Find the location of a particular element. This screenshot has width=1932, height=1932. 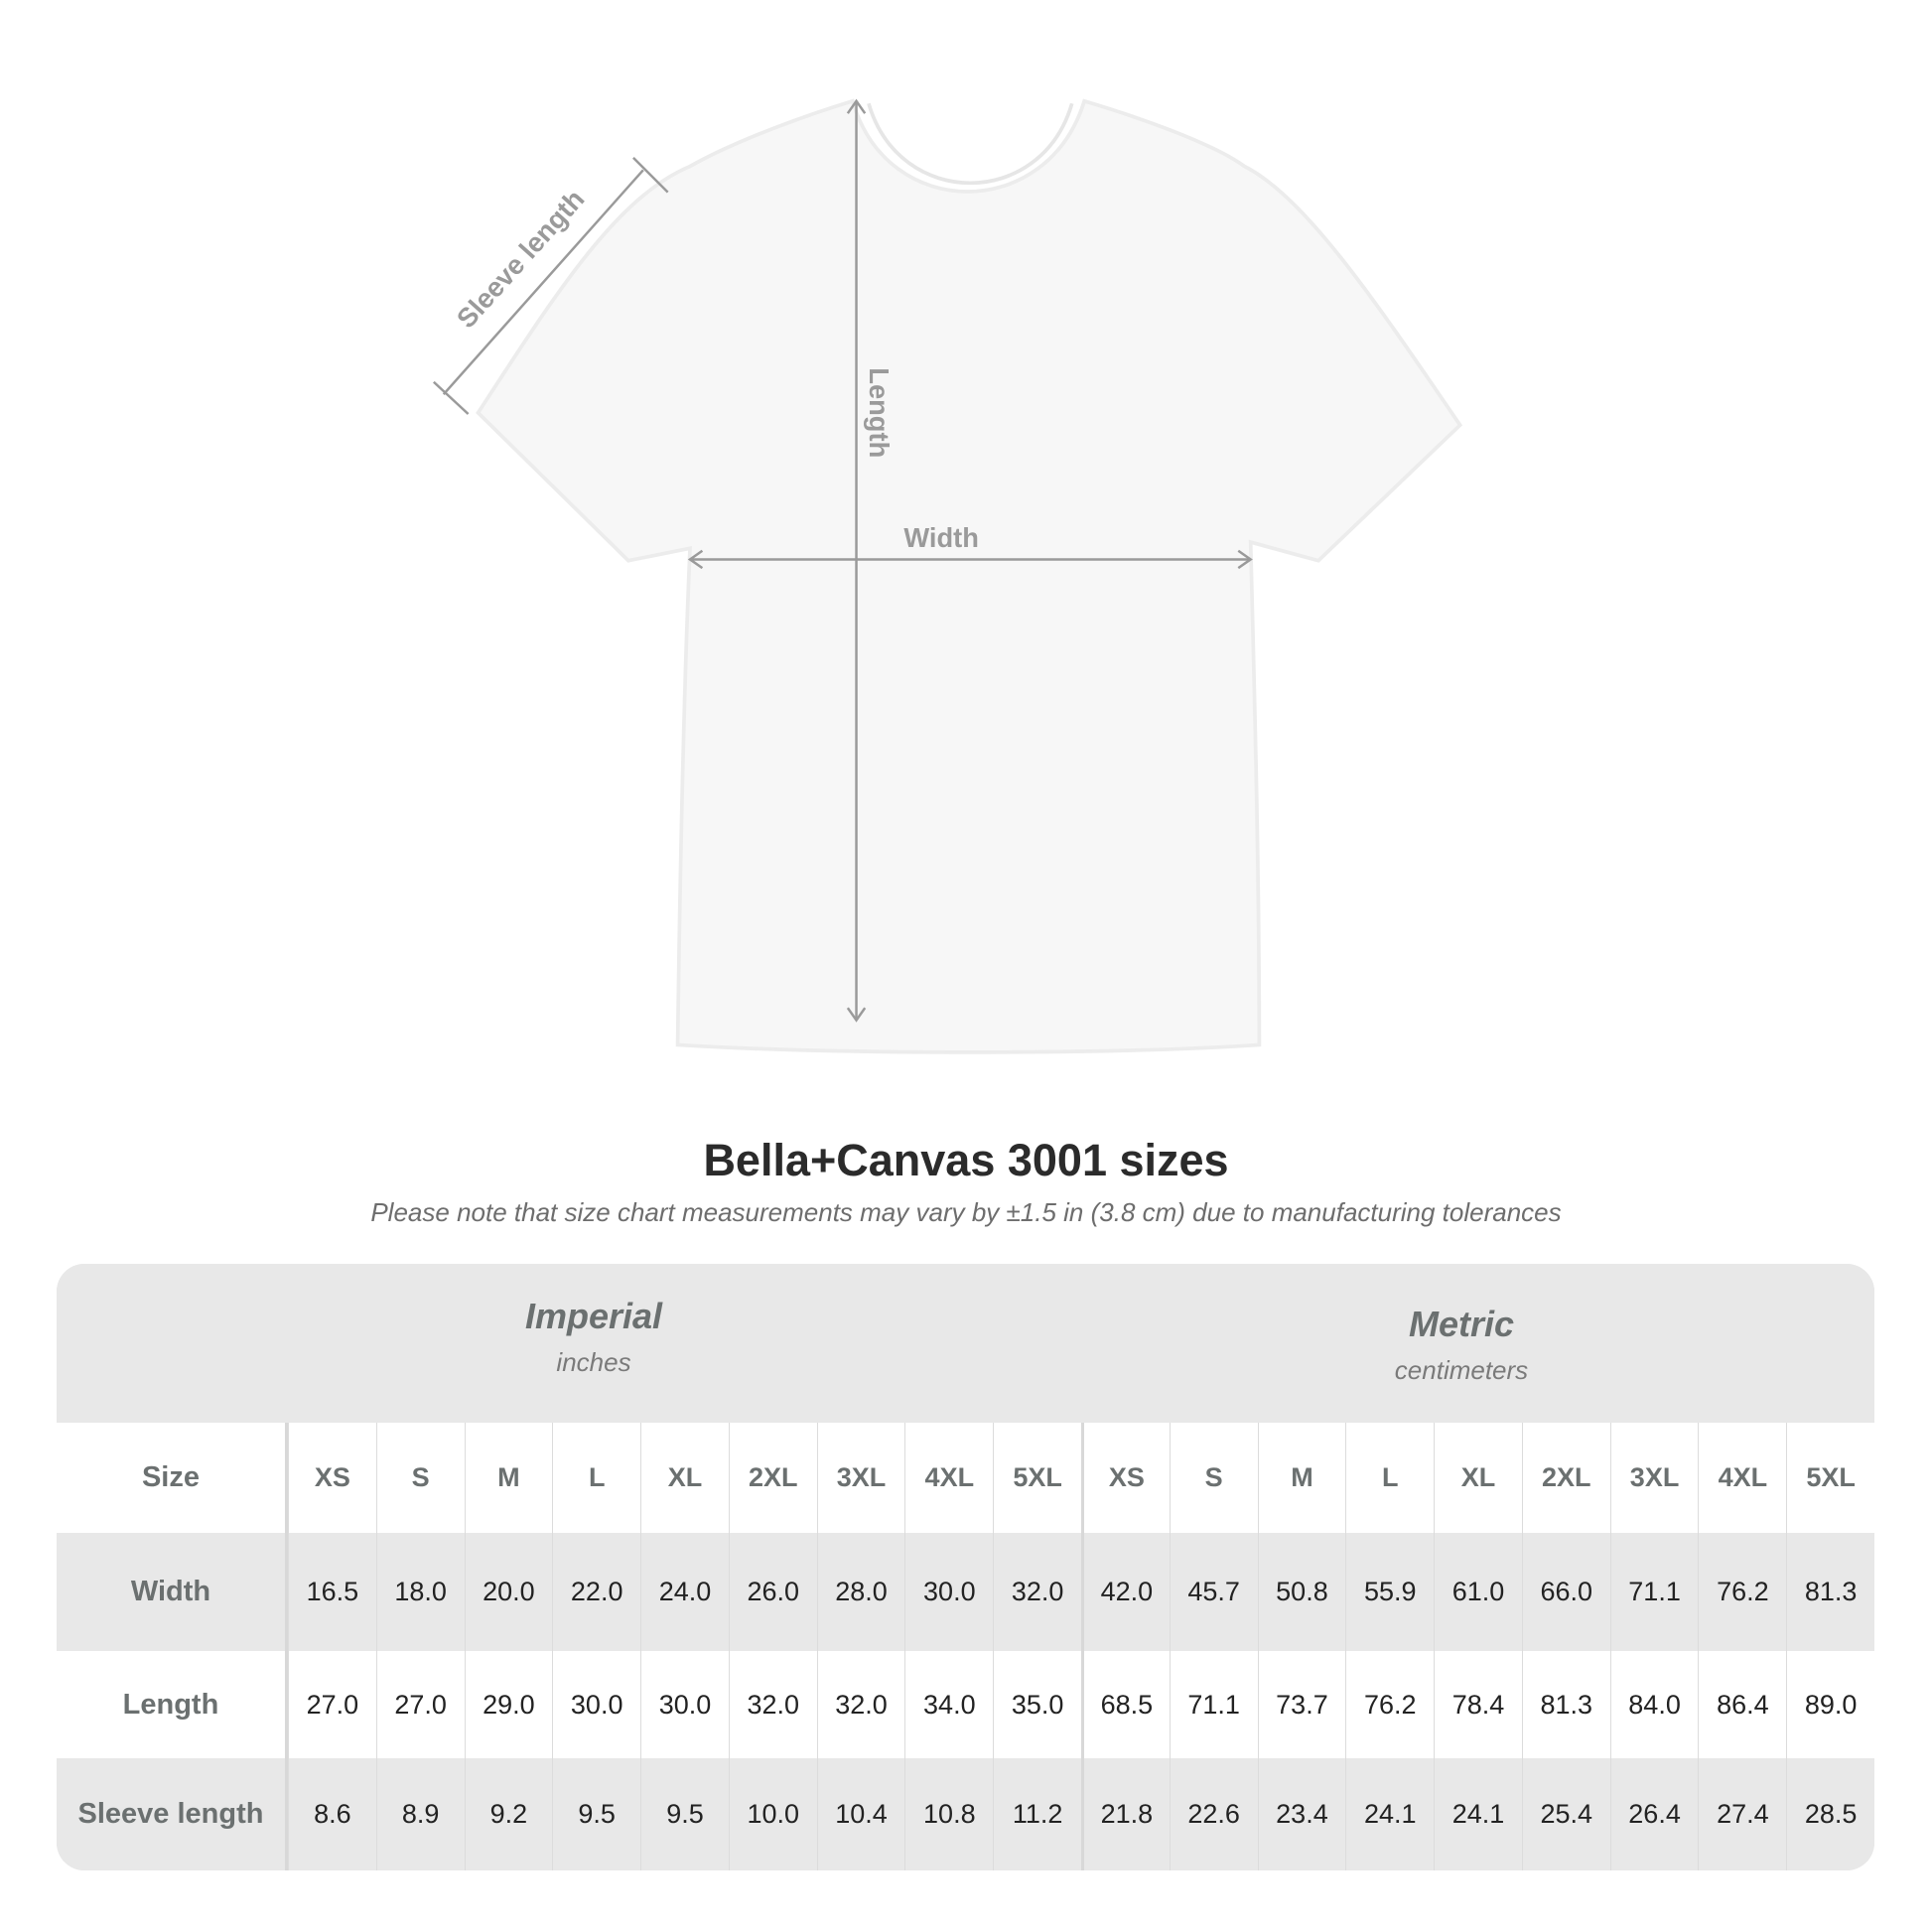

table-cell: 20.0 is located at coordinates (508, 1592).